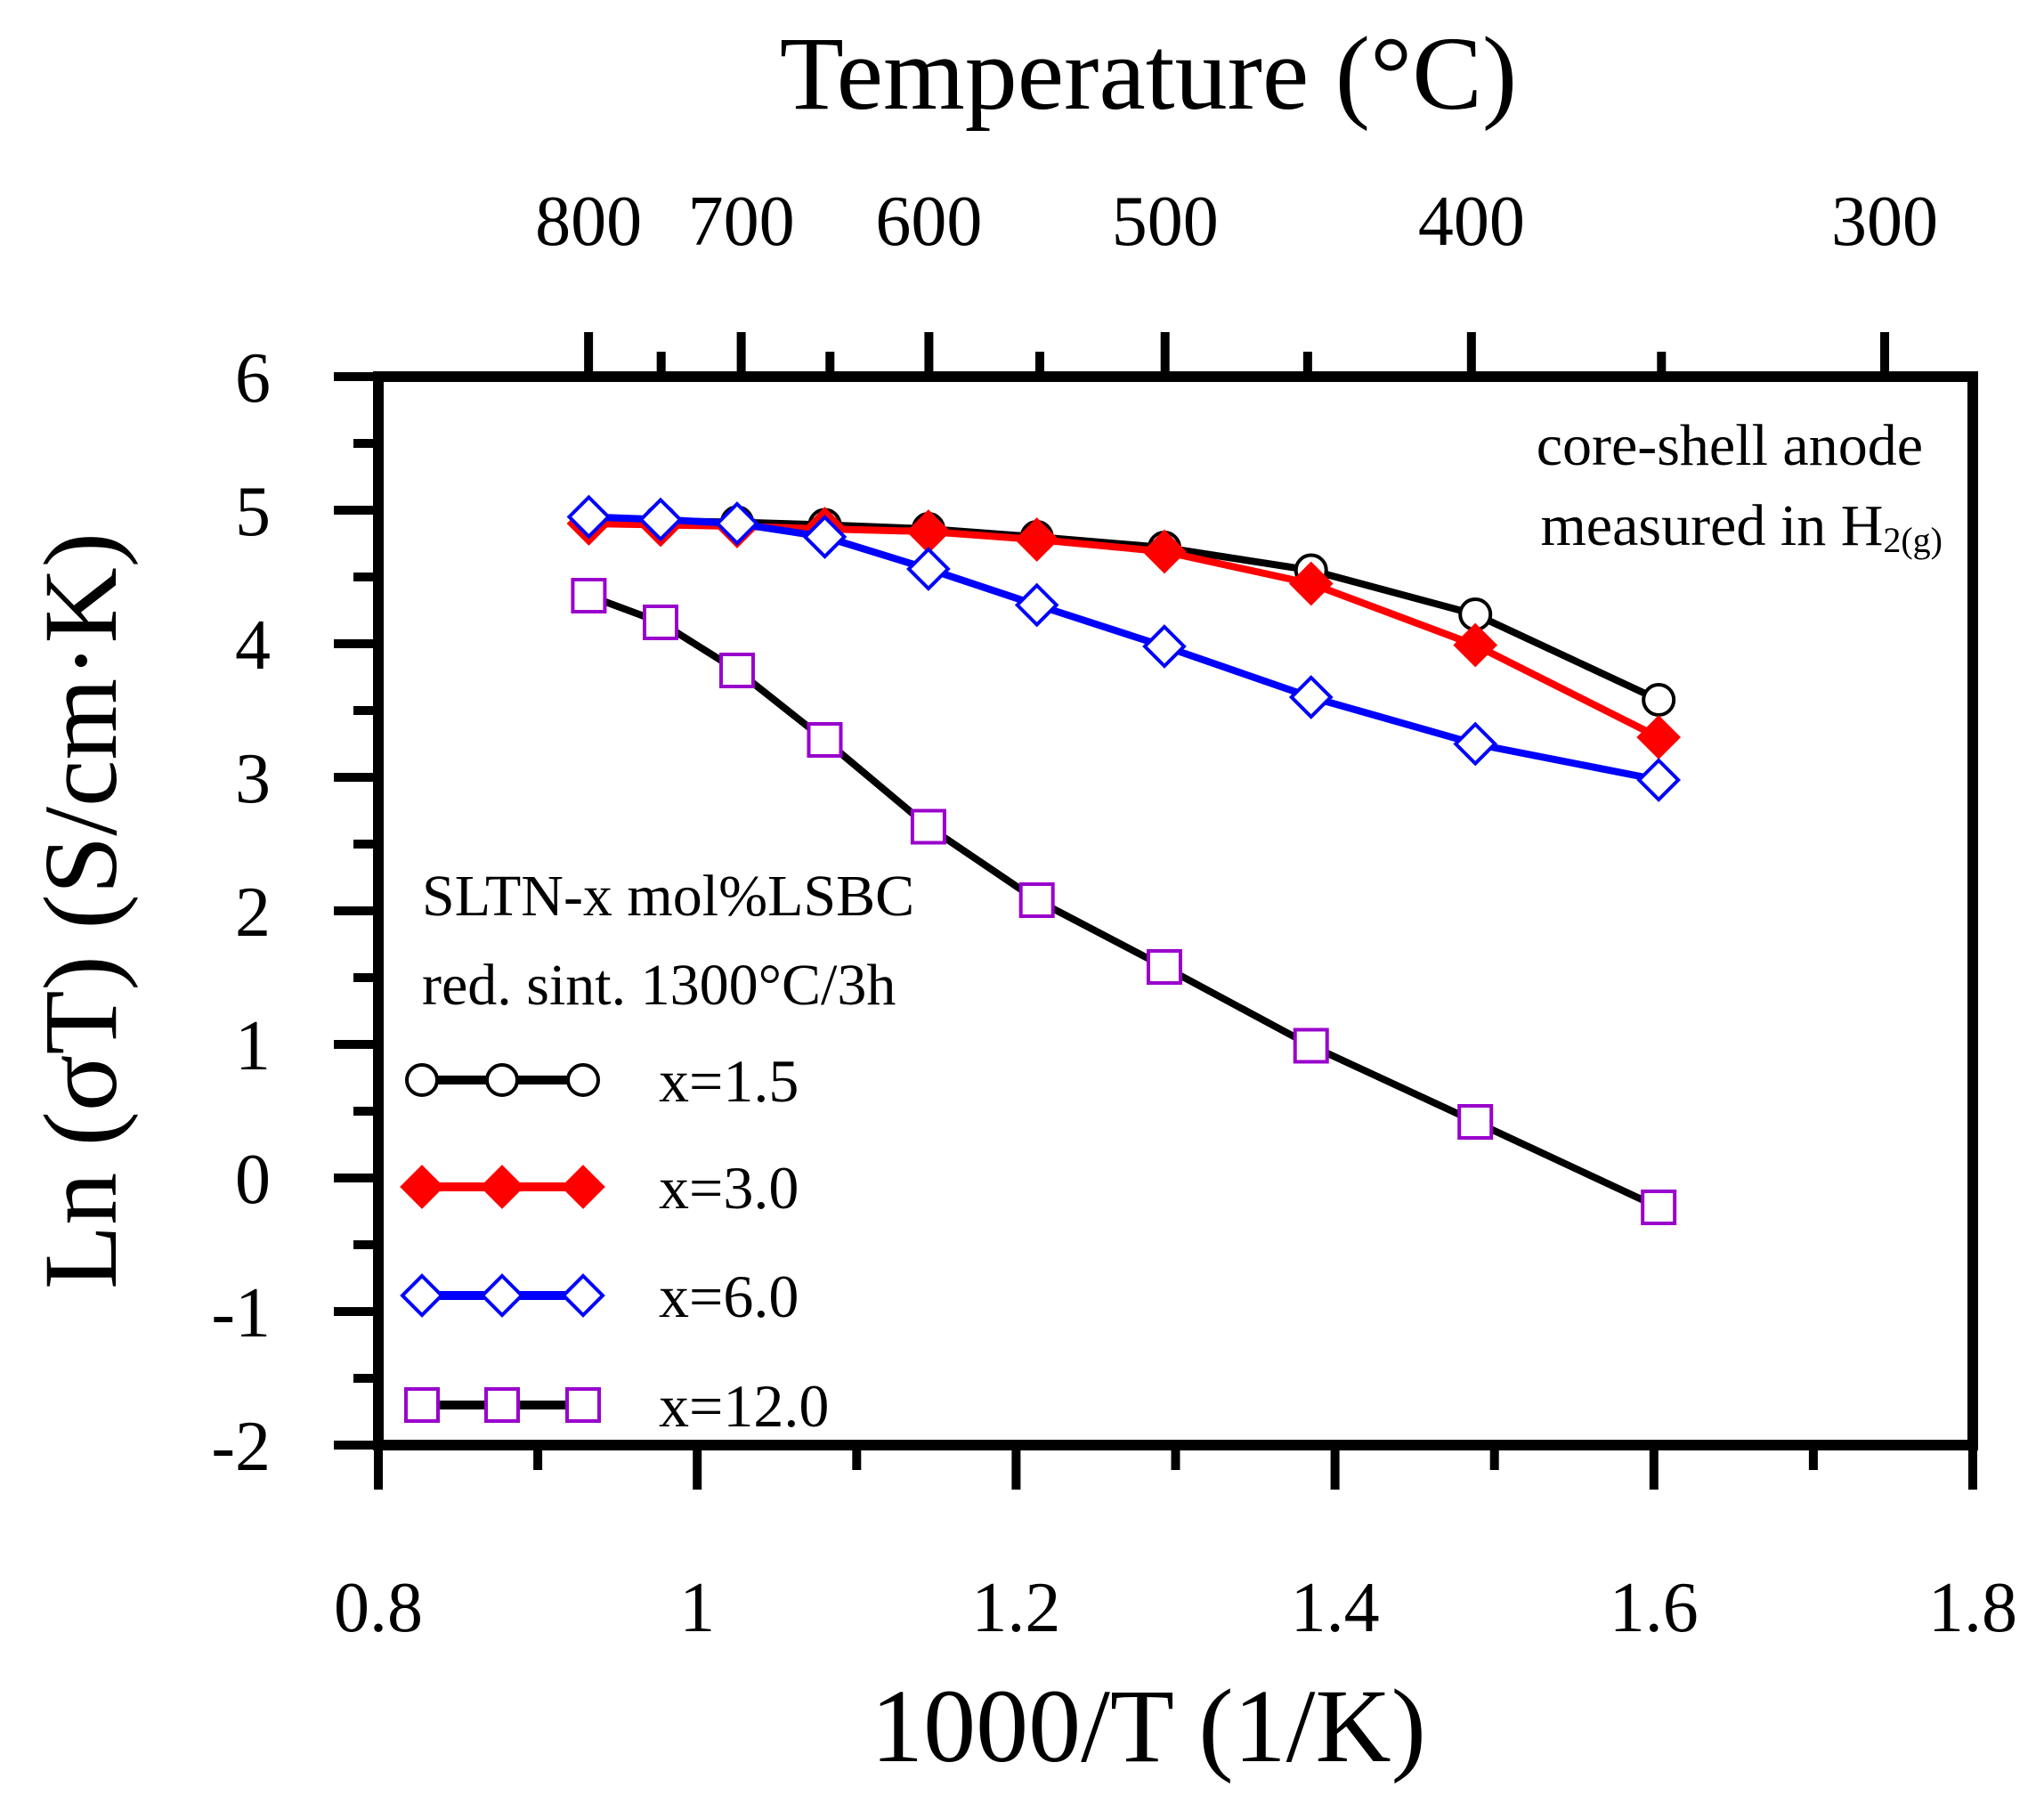 The width and height of the screenshot is (2044, 1795). What do you see at coordinates (1913, 540) in the screenshot?
I see `annotation-line-2-sub: 2(g)` at bounding box center [1913, 540].